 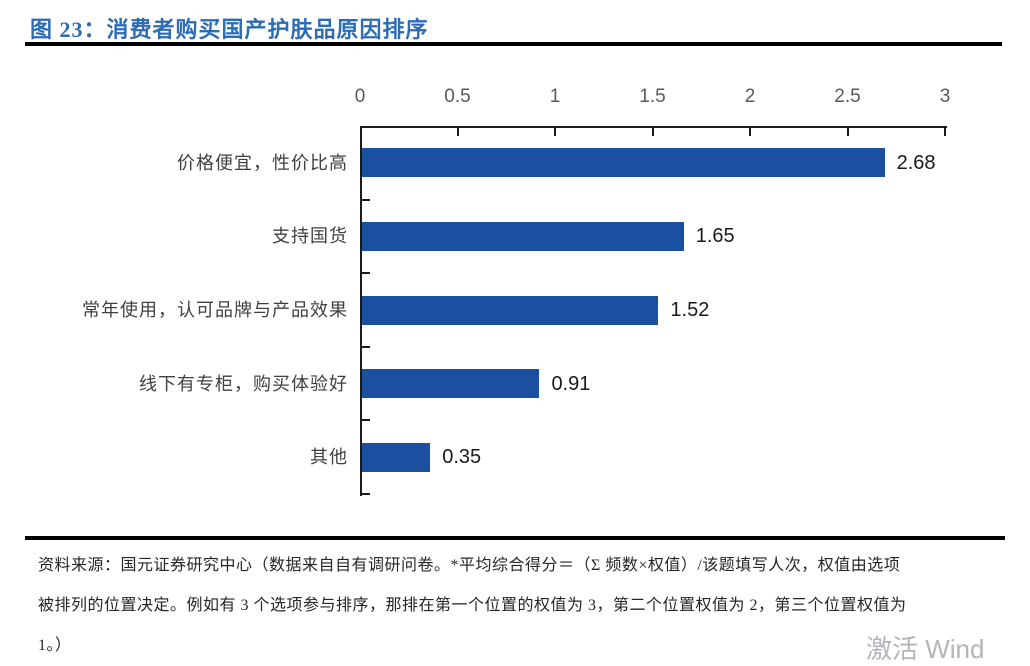 What do you see at coordinates (360, 96) in the screenshot?
I see `x-axis-tick-label: 0` at bounding box center [360, 96].